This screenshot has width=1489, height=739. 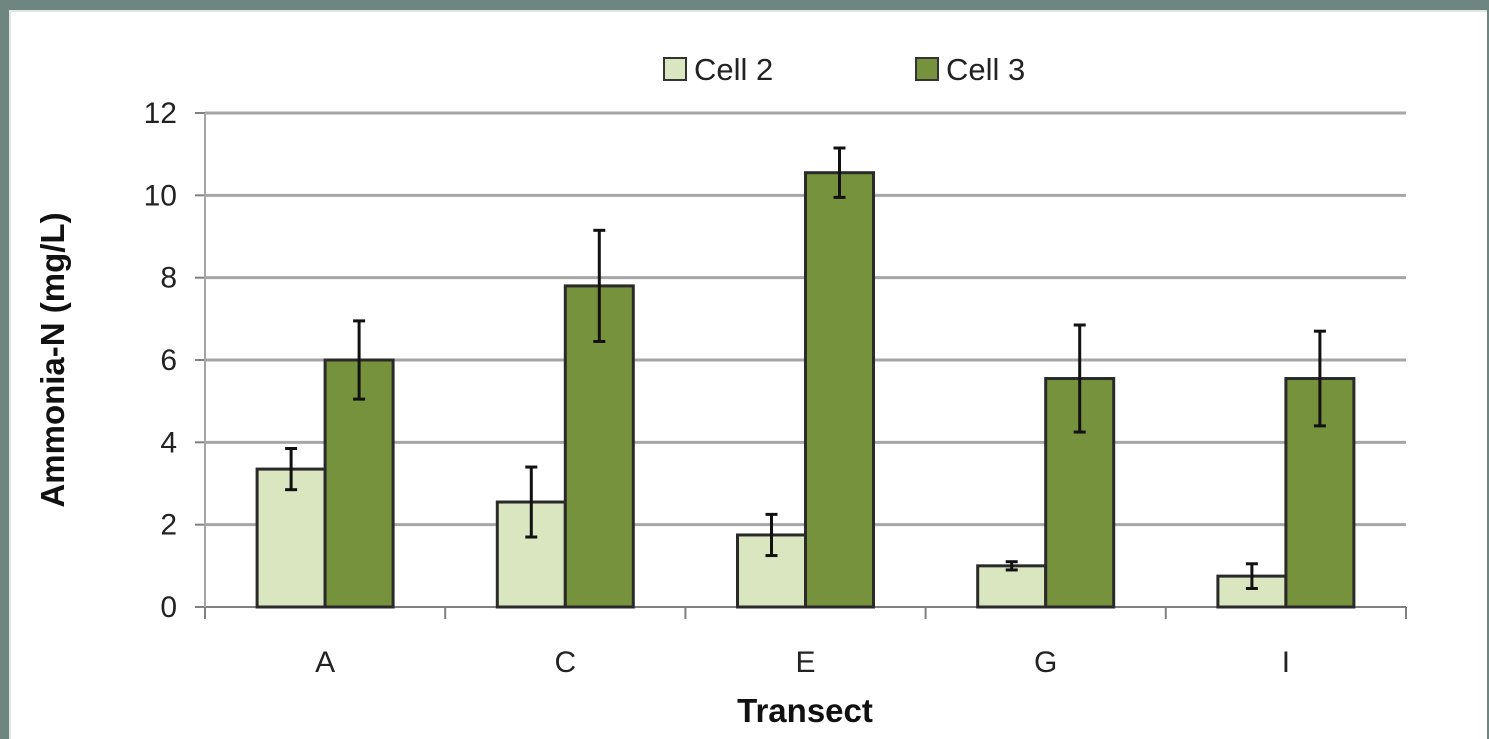 What do you see at coordinates (1251, 576) in the screenshot?
I see `error-bar-cell-2-i` at bounding box center [1251, 576].